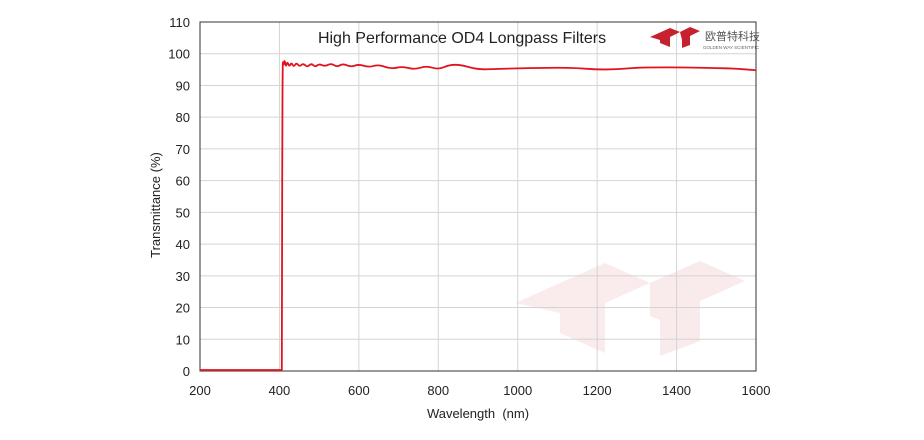 This screenshot has height=440, width=924. What do you see at coordinates (731, 47) in the screenshot?
I see `brand-logo-en: GOLDEN WAY SCIENTIFIC` at bounding box center [731, 47].